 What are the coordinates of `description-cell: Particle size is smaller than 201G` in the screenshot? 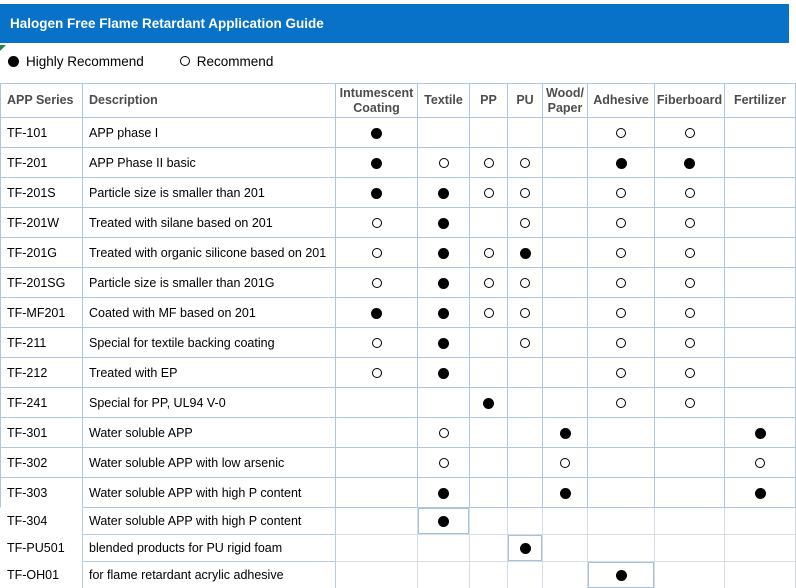 It's located at (209, 283).